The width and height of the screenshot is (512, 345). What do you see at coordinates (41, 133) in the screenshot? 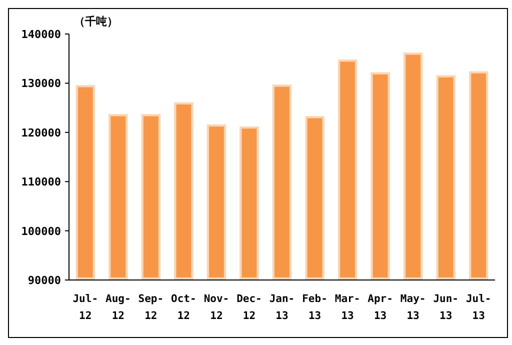
I see `y-tick-label: 120000` at bounding box center [41, 133].